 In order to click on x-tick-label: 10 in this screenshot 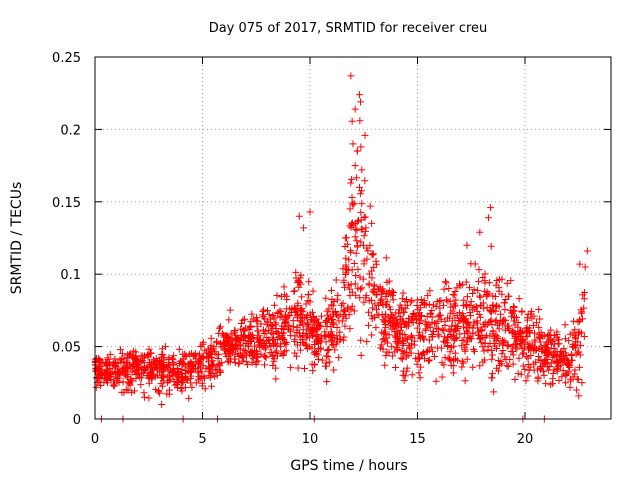, I will do `click(310, 439)`.